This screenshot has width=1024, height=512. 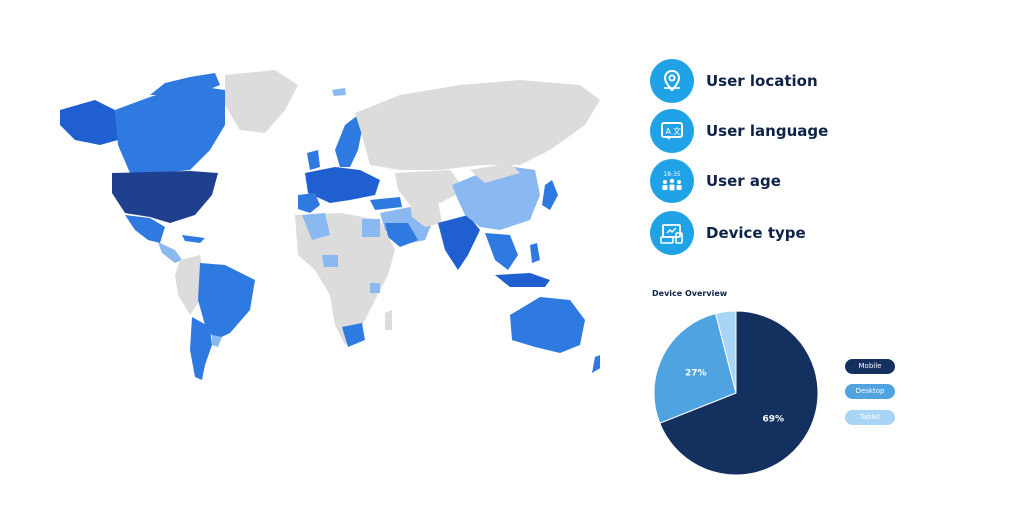 I want to click on map-region-south-africa, so click(x=353, y=335).